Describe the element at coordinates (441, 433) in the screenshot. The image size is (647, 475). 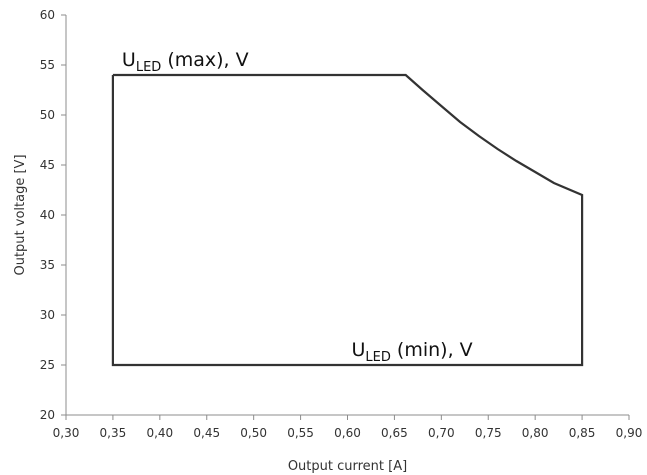
I see `x-tick-label: 0,70` at that location.